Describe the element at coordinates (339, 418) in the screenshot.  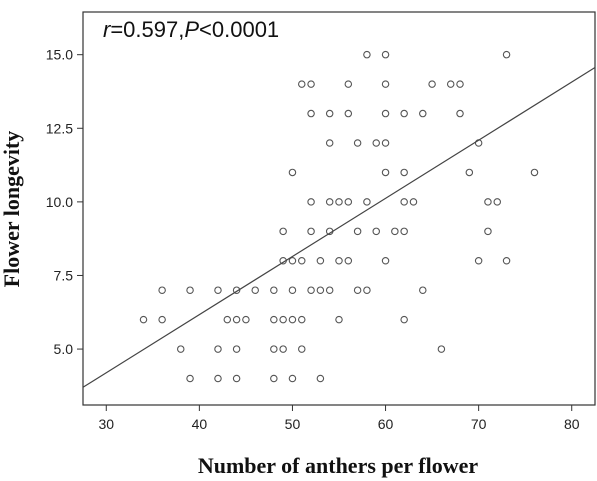
I see `x-axis-ticks: 30 40 50 60 70 80` at that location.